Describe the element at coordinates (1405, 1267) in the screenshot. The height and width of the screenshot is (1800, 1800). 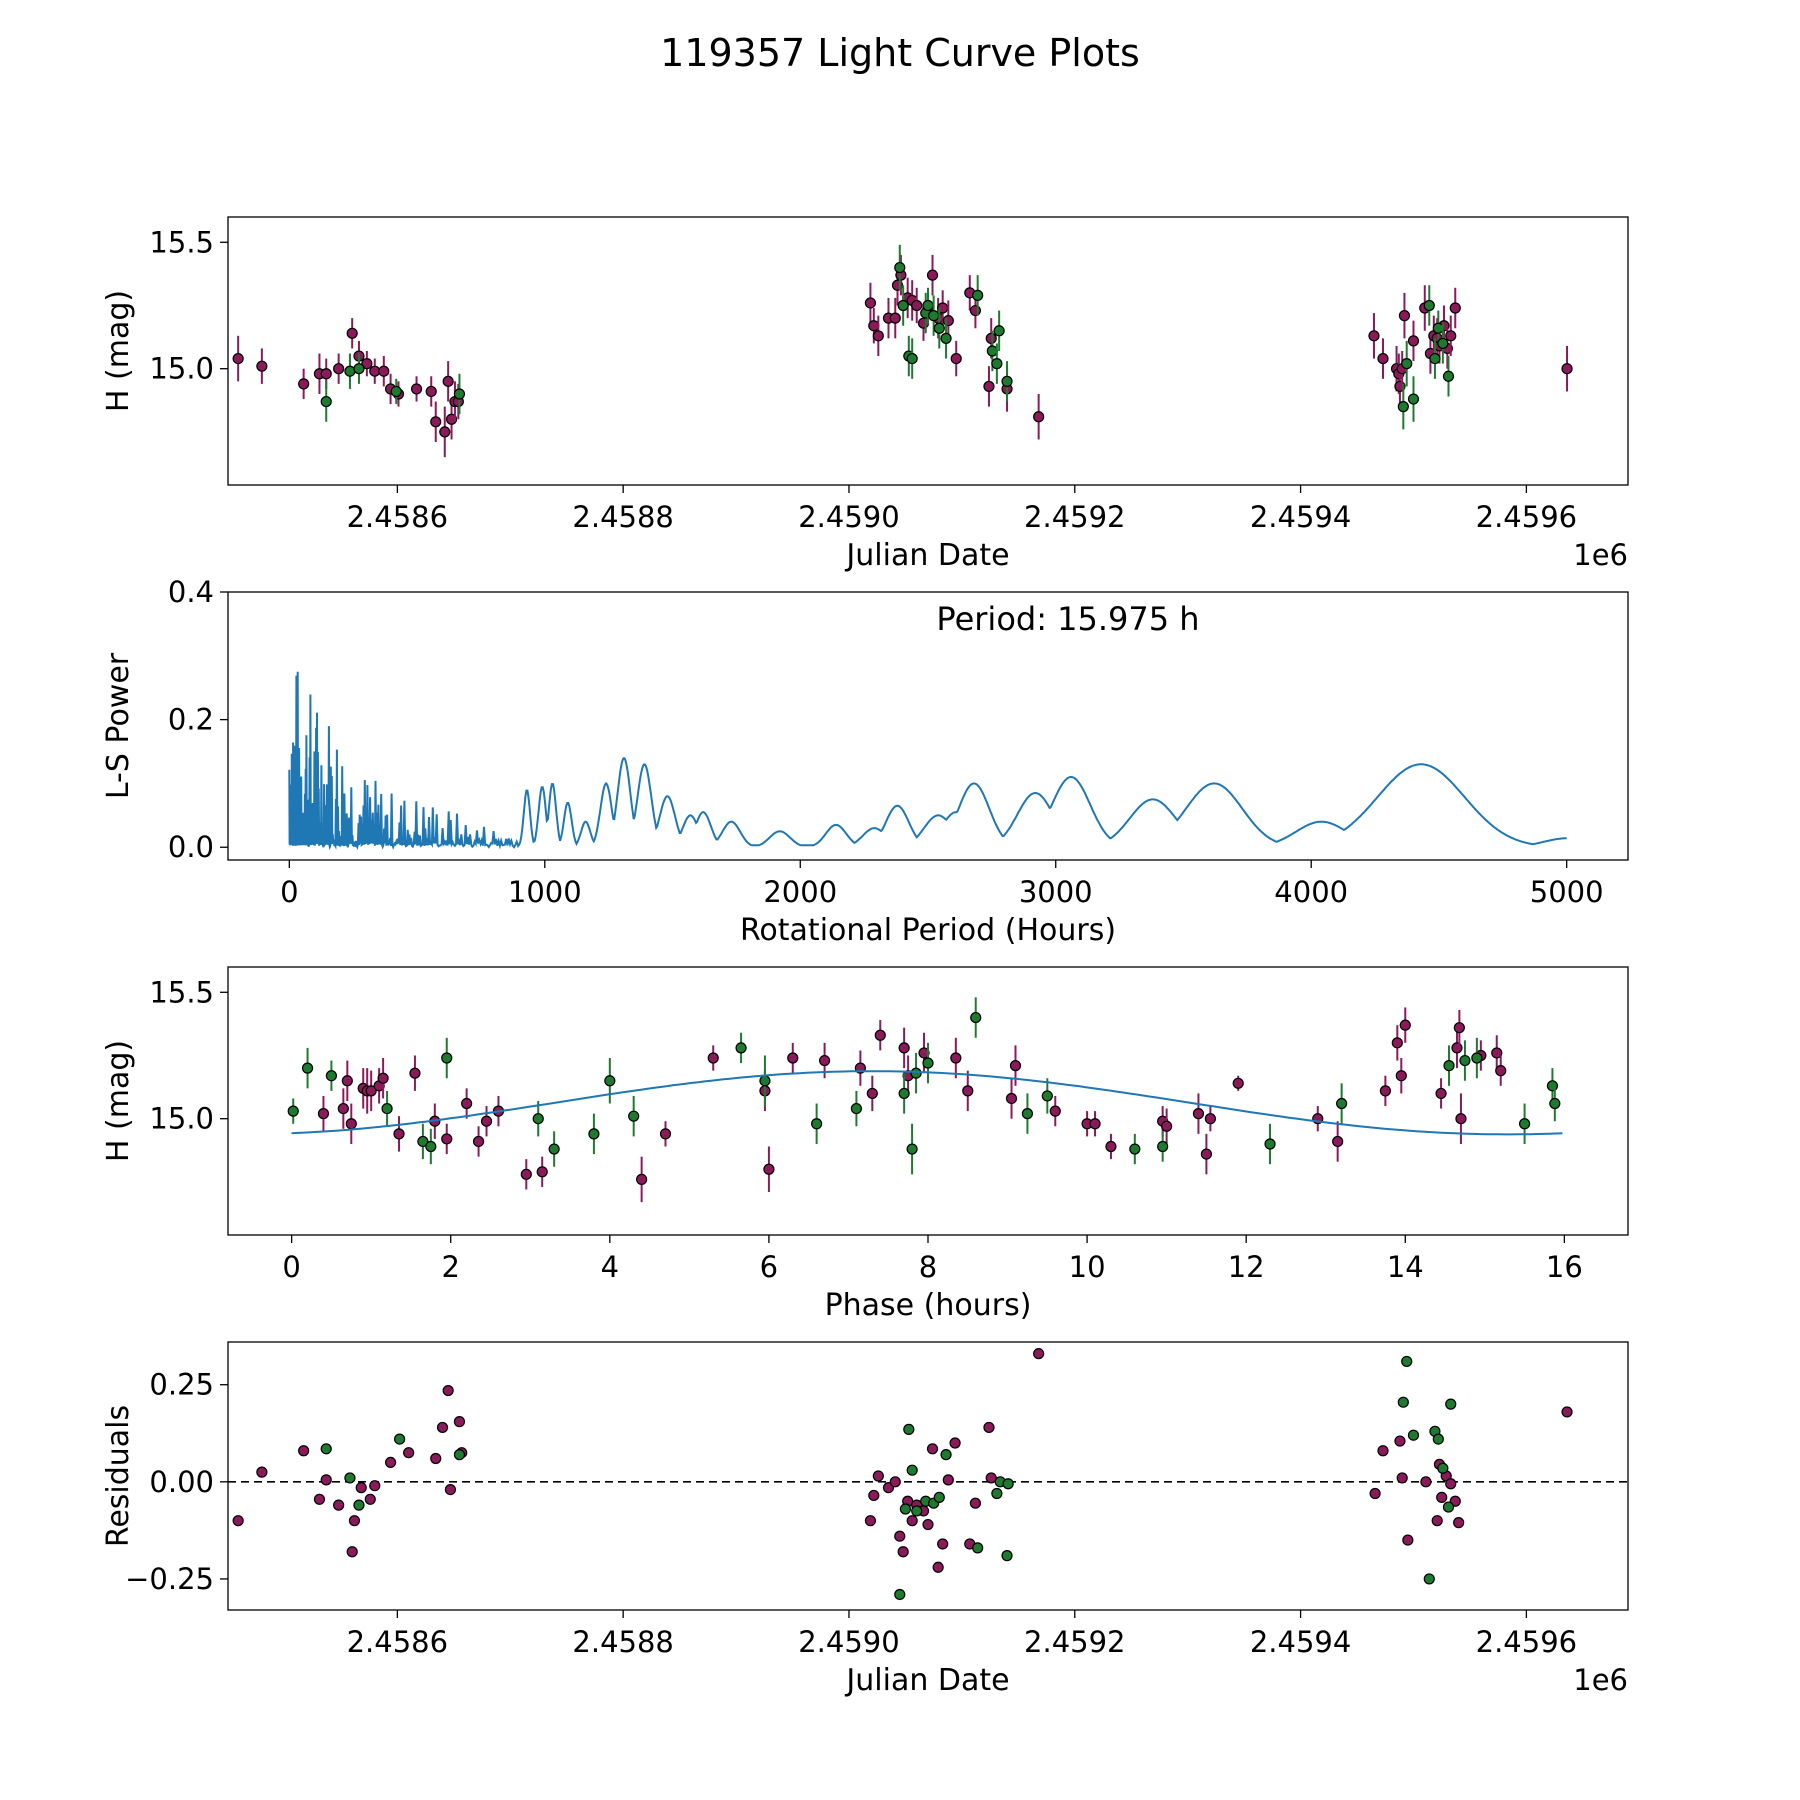
I see `x-tick-label: 14` at that location.